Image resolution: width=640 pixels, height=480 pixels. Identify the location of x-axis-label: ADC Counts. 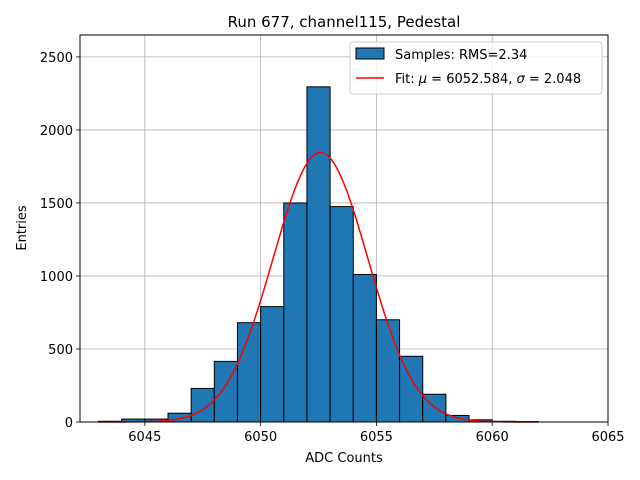
(344, 458).